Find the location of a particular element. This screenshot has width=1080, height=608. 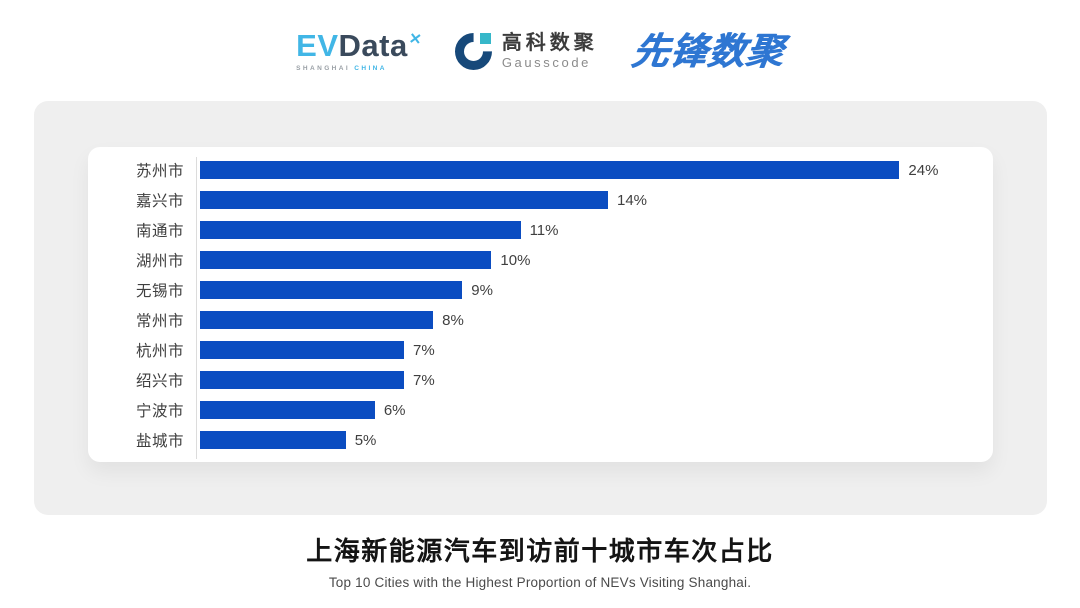

category-label: 无锡市 is located at coordinates (159, 291).